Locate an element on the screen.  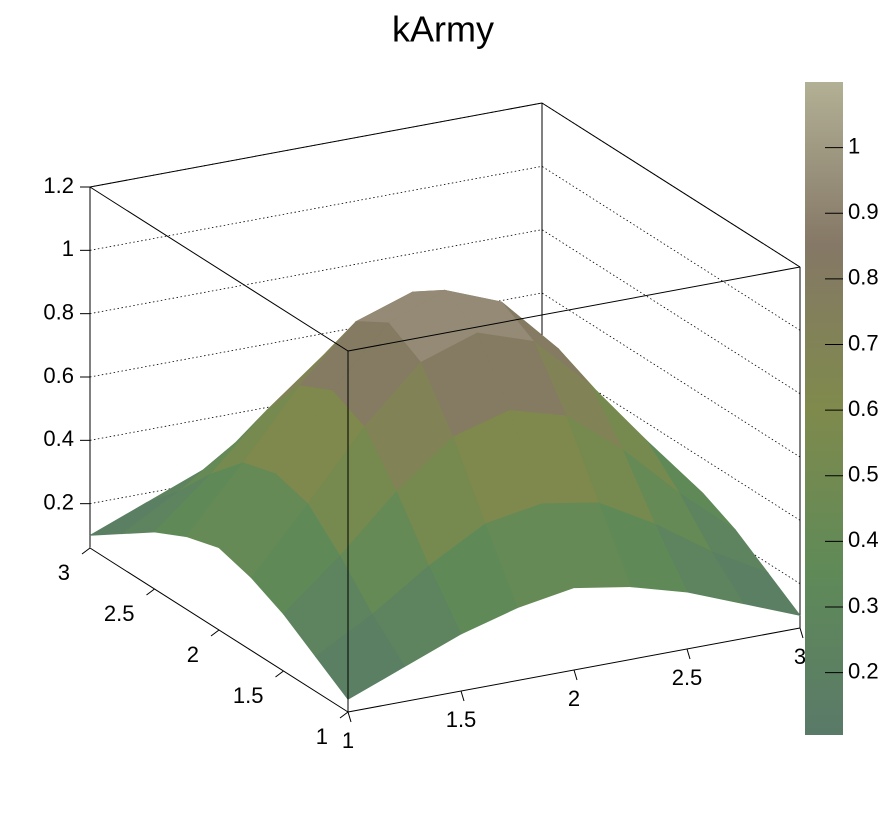
colorbar-tick-label: 0.4 is located at coordinates (863, 539).